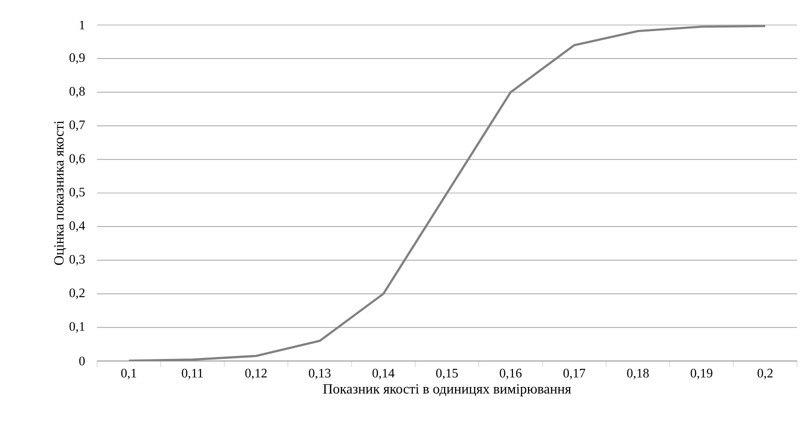  Describe the element at coordinates (82, 361) in the screenshot. I see `y-tick-label: 0` at that location.